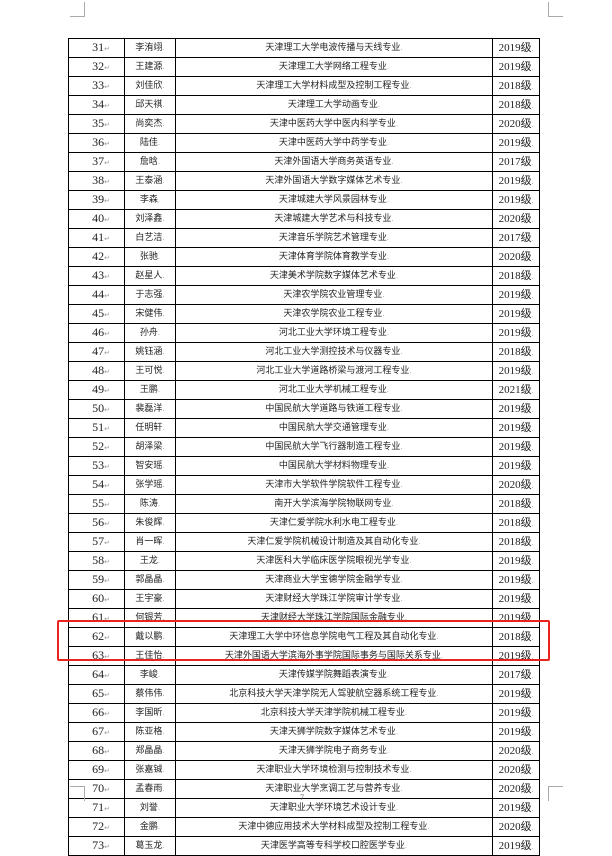 This screenshot has height=856, width=612. Describe the element at coordinates (98, 351) in the screenshot. I see `row-number-text: 47` at that location.